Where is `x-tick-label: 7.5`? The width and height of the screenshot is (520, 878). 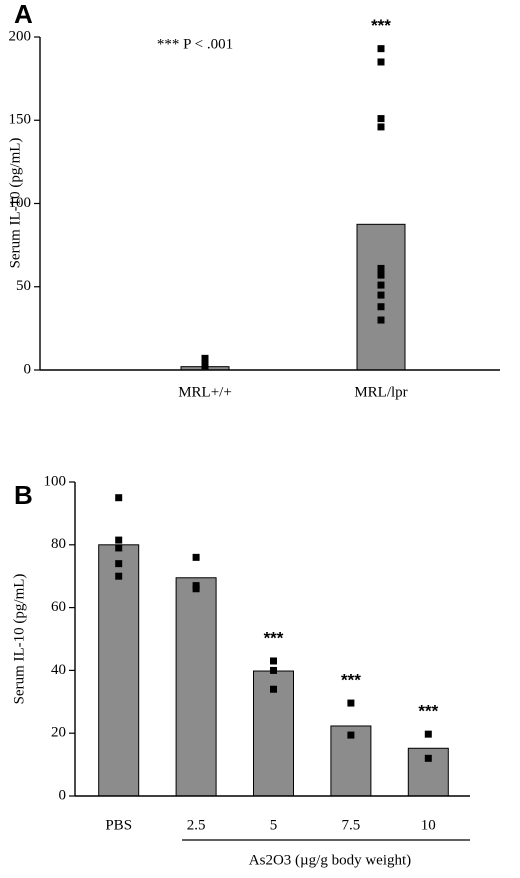 x-tick-label: 7.5 is located at coordinates (351, 825).